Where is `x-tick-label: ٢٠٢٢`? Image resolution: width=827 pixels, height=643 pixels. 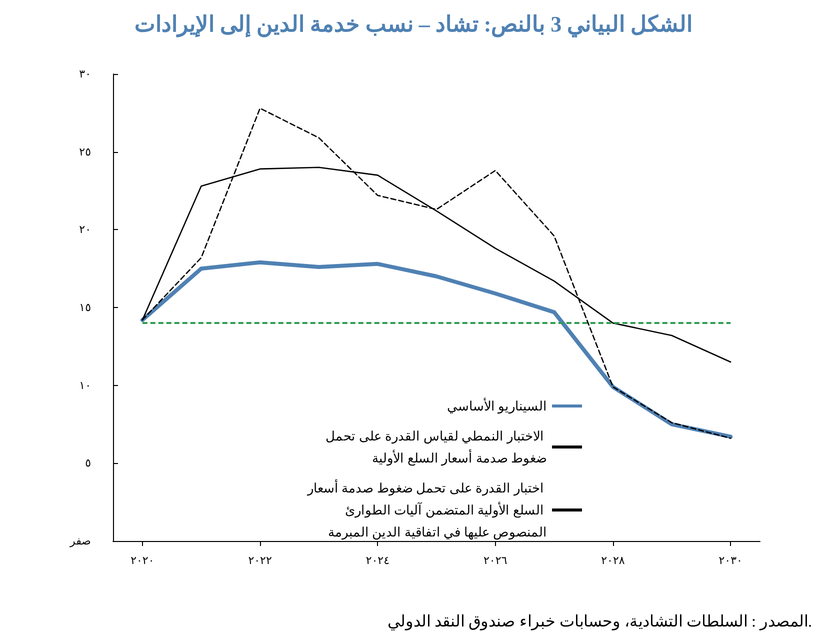
x-tick-label: ٢٠٢٢ is located at coordinates (260, 560).